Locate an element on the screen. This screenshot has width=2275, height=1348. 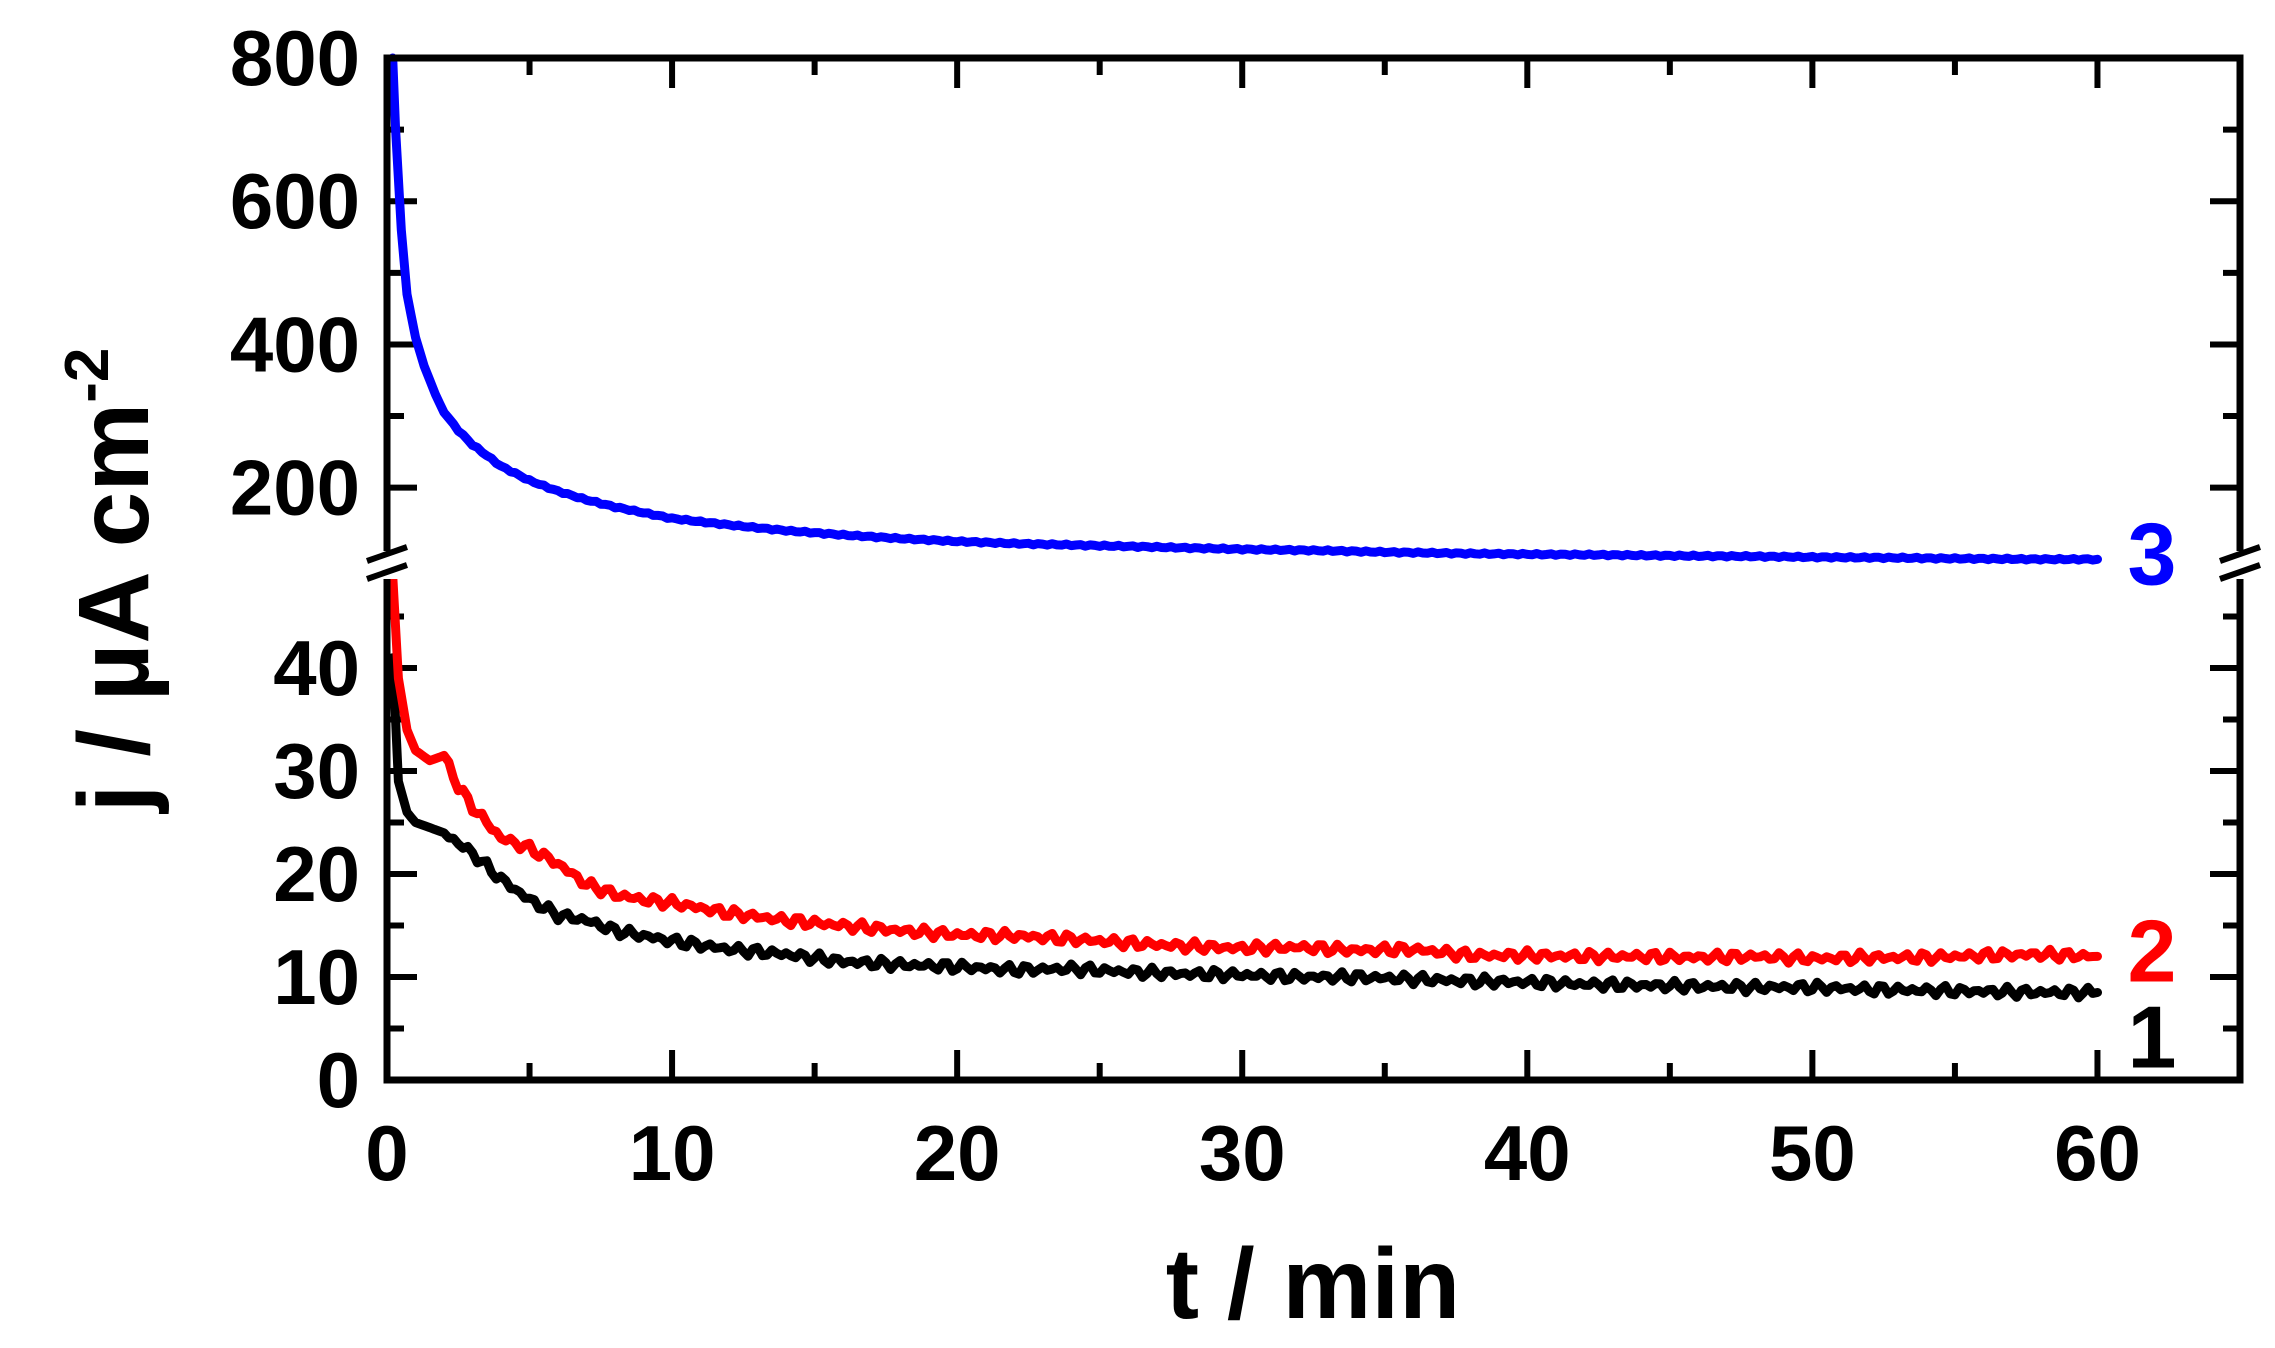
x-tick-labels: 0 10 20 30 40 50 60 is located at coordinates (1253, 1153).